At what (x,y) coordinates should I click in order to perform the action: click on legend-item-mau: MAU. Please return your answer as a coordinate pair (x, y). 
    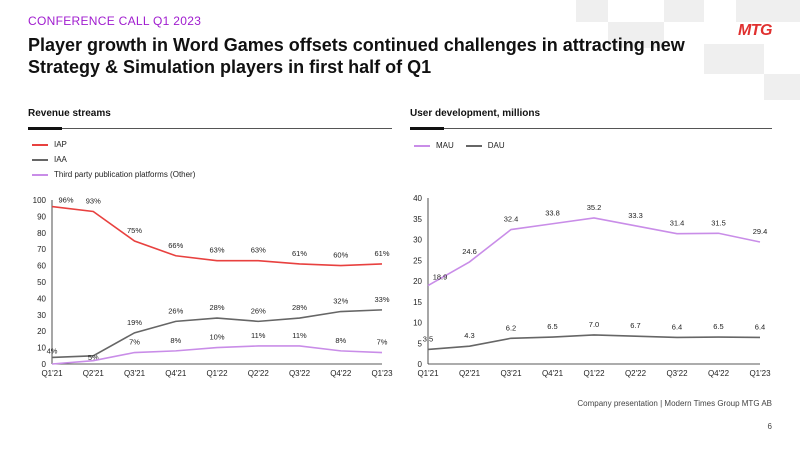
    Looking at the image, I should click on (434, 145).